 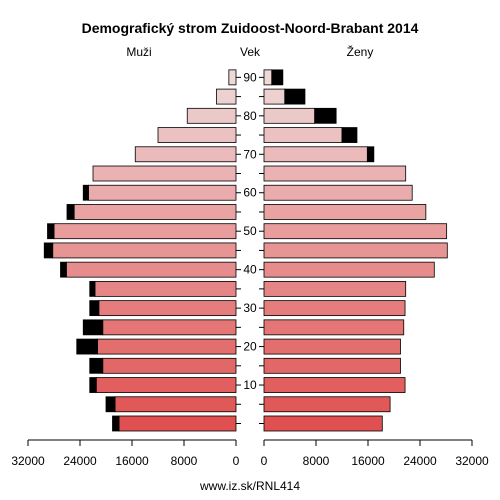 I want to click on women-x-tick-label-32000: 32000, so click(x=472, y=461).